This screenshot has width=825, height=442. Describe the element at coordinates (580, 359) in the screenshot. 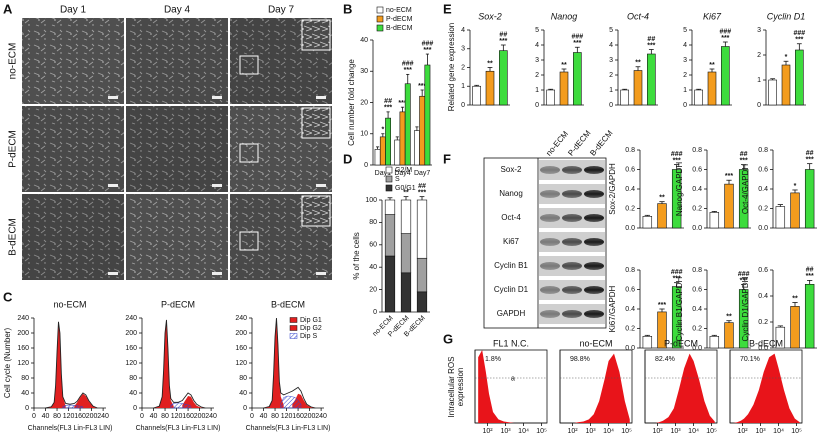

I see `gate-percent: 98.8%` at that location.